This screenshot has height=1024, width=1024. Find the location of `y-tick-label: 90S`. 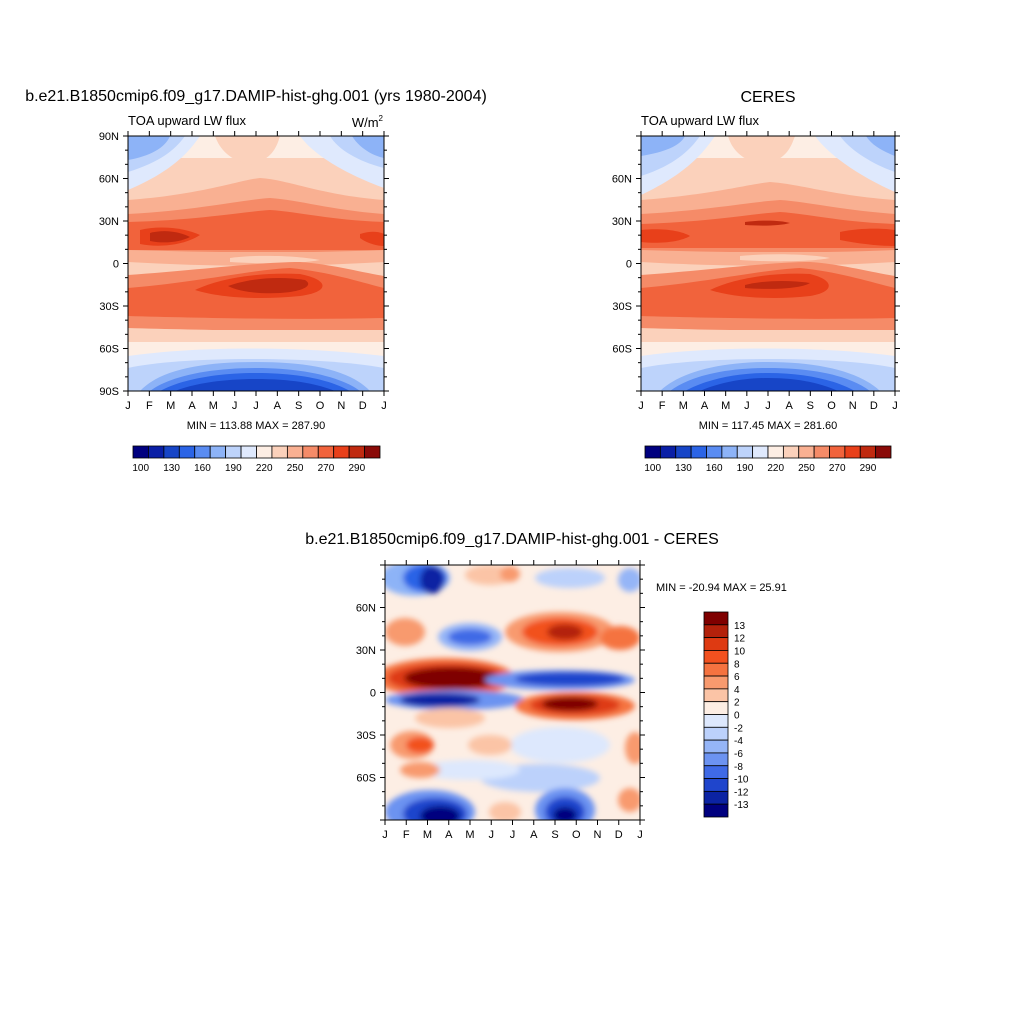

y-tick-label: 90S is located at coordinates (109, 392).